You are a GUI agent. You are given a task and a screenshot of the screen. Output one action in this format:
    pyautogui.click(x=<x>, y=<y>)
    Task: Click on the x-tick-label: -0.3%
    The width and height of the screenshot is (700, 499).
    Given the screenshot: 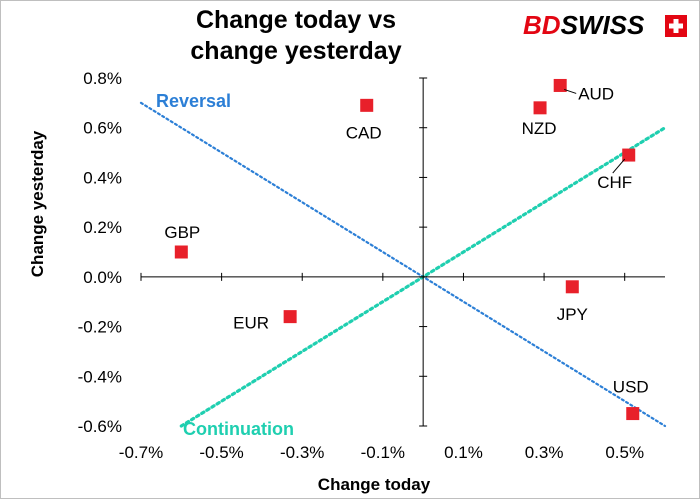 What is the action you would take?
    pyautogui.click(x=302, y=452)
    